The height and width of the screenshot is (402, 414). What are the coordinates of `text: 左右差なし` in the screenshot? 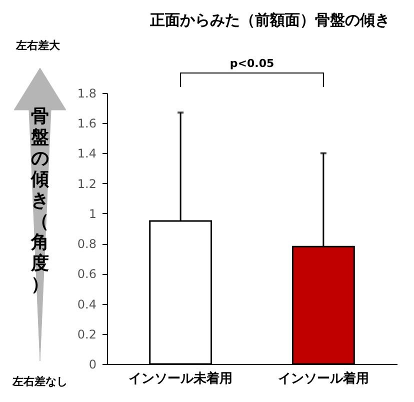 It's located at (40, 381).